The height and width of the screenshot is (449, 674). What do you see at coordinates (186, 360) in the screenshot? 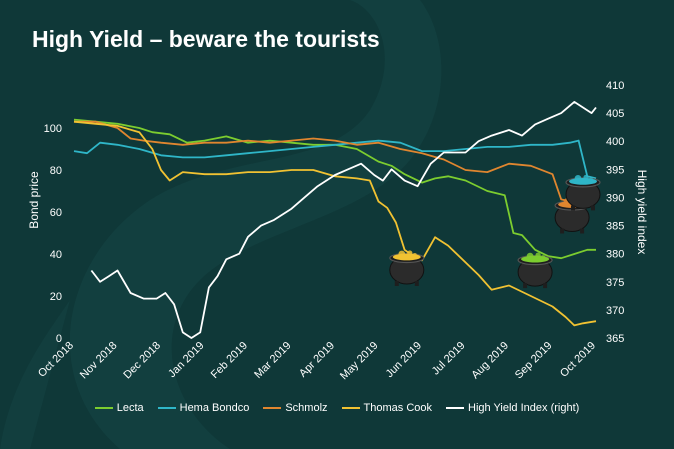
I see `x-tick-label: Jan 2019` at bounding box center [186, 360].